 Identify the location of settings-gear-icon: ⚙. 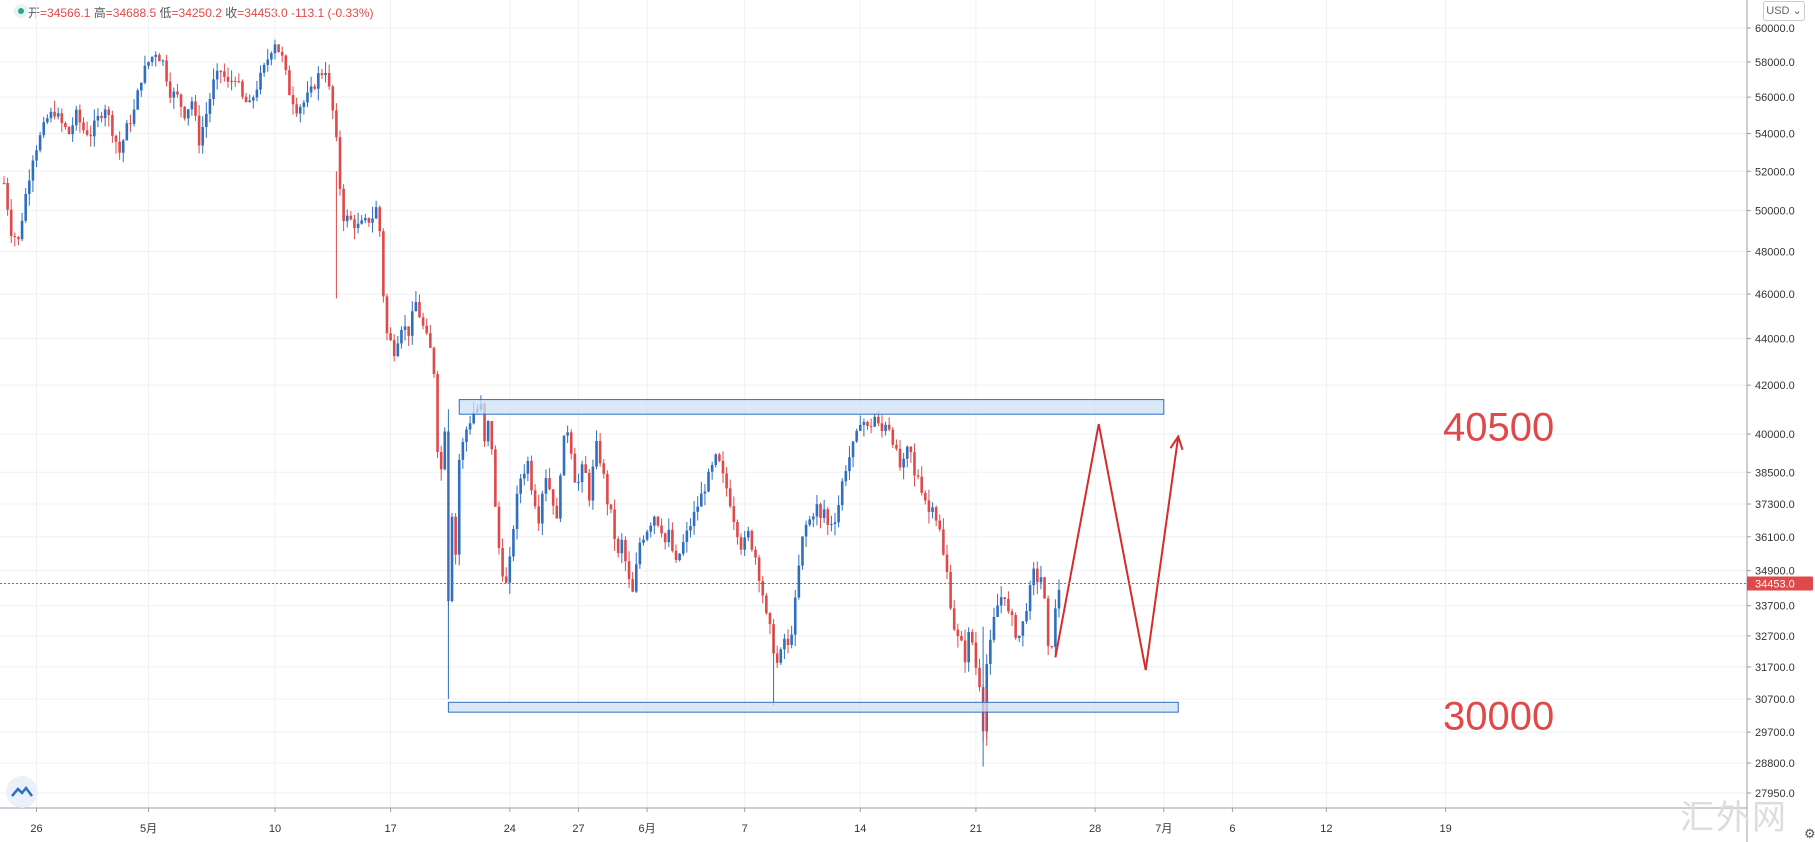
(1809, 833).